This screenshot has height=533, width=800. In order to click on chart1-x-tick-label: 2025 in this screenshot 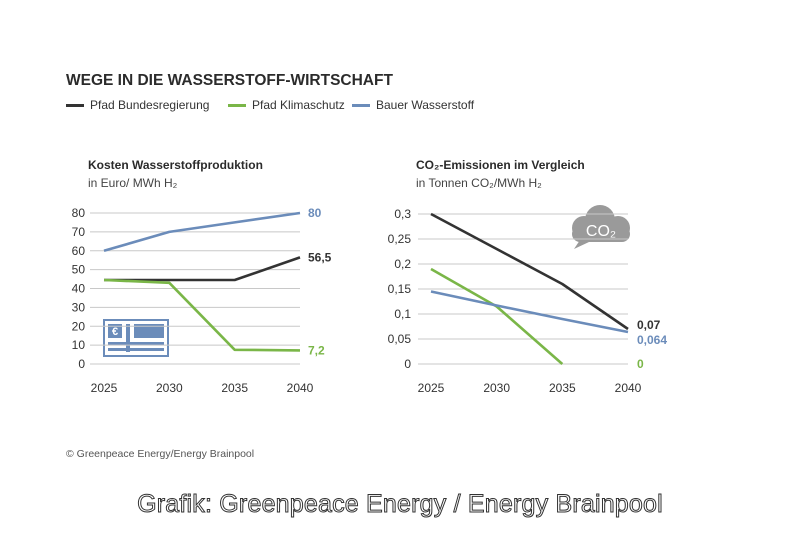, I will do `click(104, 388)`.